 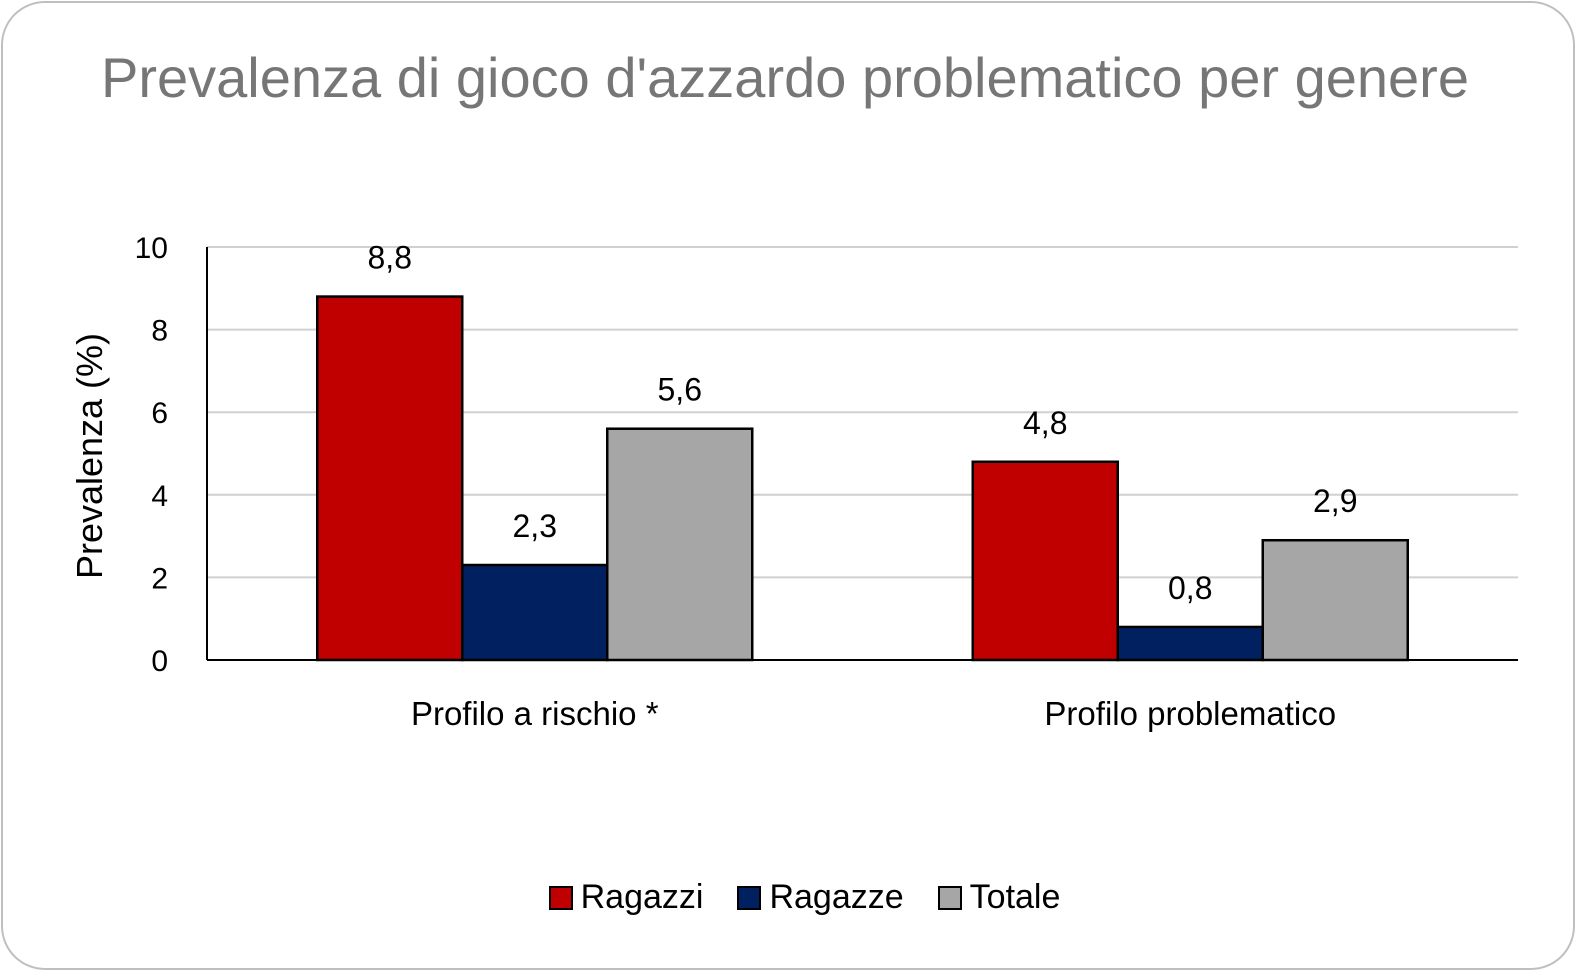 I want to click on data-label: 4,8, so click(x=1045, y=423).